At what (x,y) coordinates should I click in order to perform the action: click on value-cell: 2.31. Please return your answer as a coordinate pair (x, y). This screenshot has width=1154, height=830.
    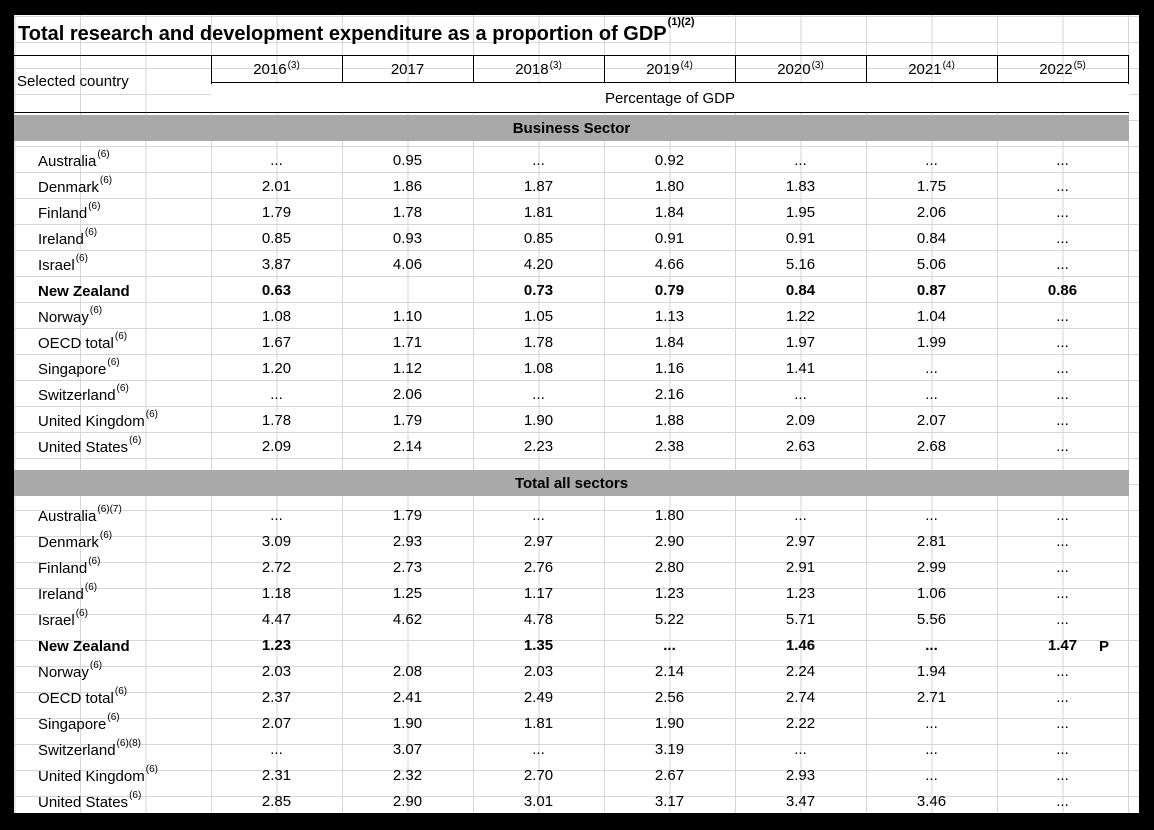
    Looking at the image, I should click on (276, 775).